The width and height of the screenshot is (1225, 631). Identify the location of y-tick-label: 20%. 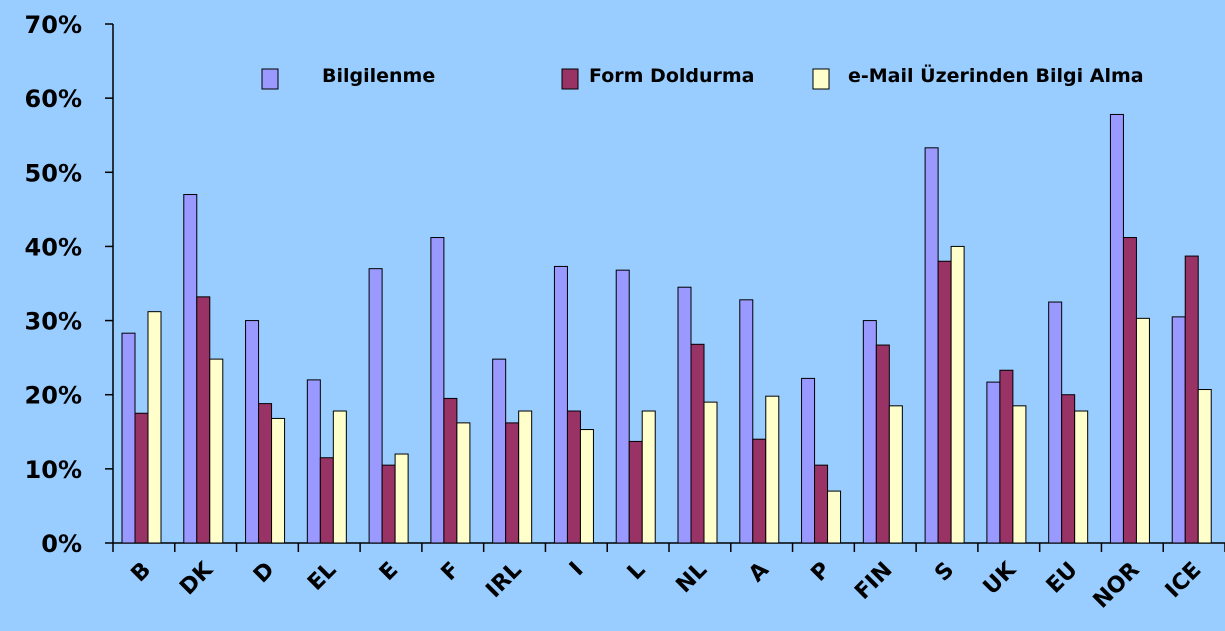
(53, 396).